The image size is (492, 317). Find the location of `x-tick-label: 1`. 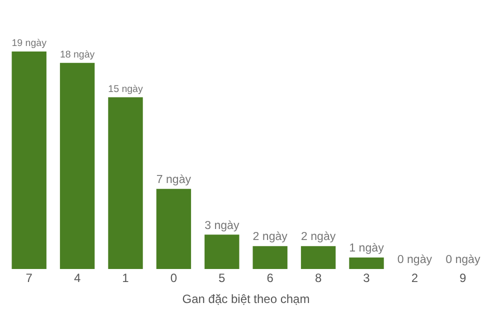

x-tick-label: 1 is located at coordinates (126, 278).